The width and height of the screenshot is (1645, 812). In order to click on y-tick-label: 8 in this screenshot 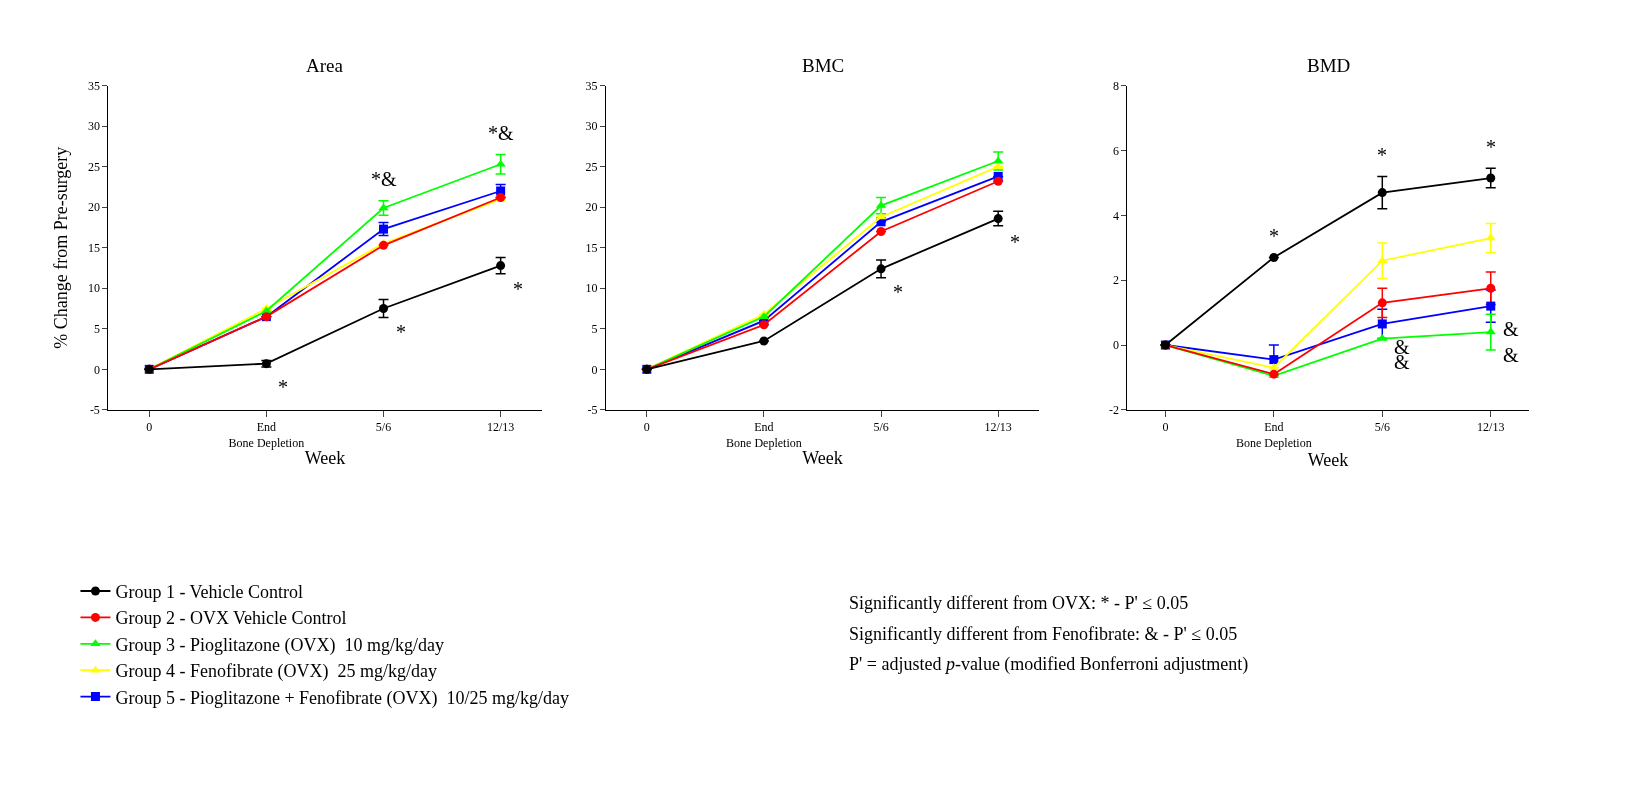, I will do `click(1116, 85)`.